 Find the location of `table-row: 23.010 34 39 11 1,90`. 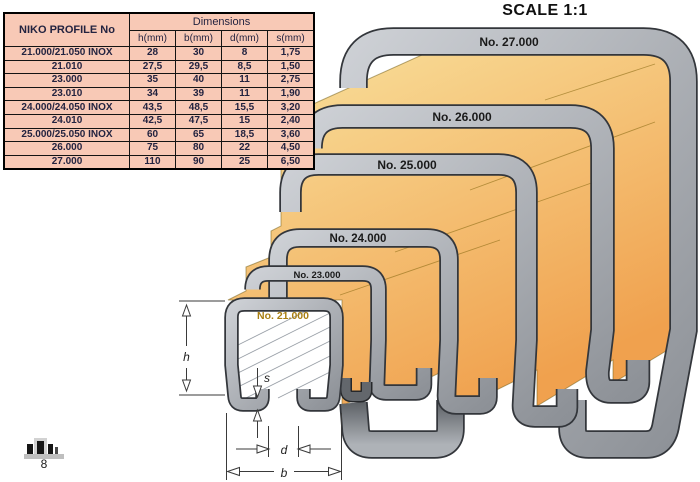

table-row: 23.010 34 39 11 1,90 is located at coordinates (159, 94).